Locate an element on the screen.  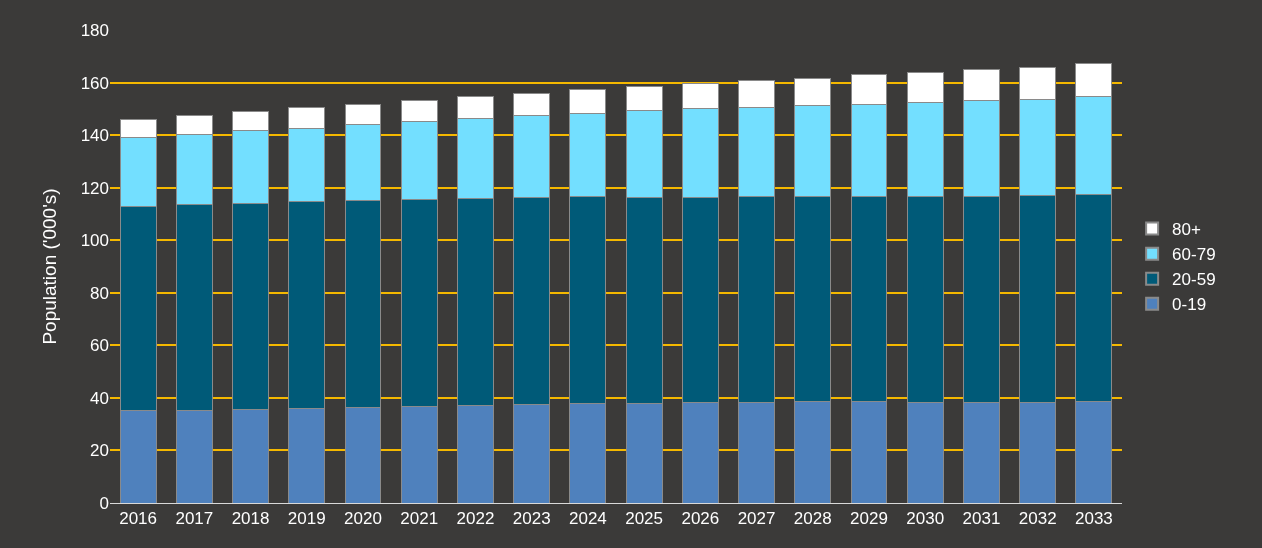
x-tick-label: 2025 is located at coordinates (644, 519).